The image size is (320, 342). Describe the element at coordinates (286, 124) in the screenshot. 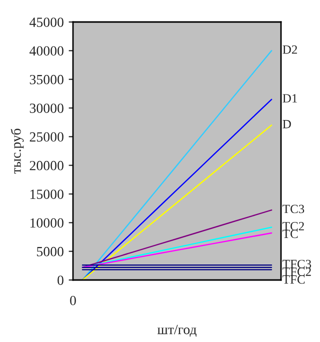

I see `series-label: D` at that location.